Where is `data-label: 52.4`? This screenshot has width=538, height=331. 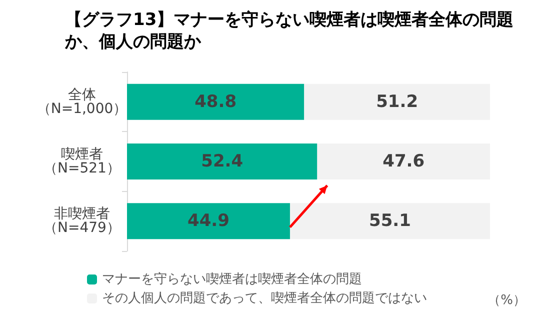 data-label: 52.4 is located at coordinates (222, 162).